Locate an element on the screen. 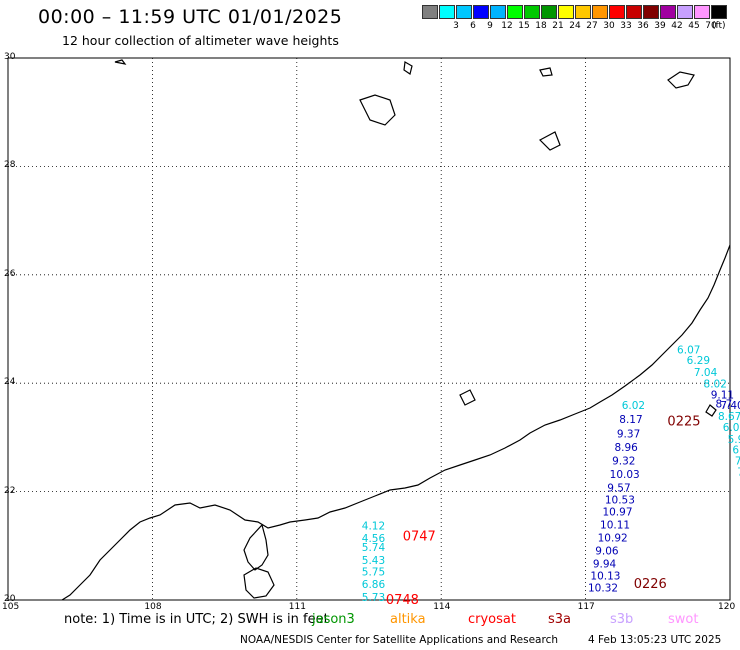  wave-height-value: 5.43 is located at coordinates (373, 561).